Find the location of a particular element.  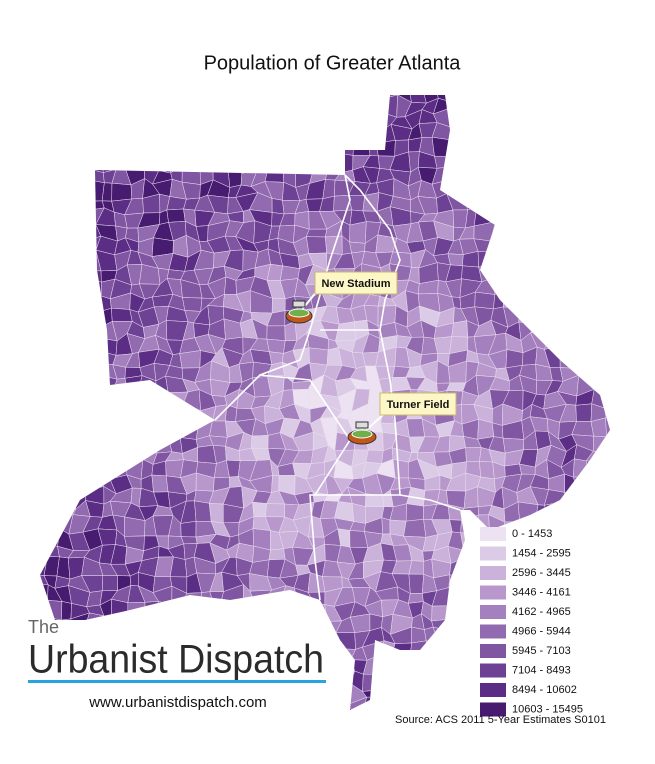

logo-main: Urbanist Dispatch is located at coordinates (176, 660).